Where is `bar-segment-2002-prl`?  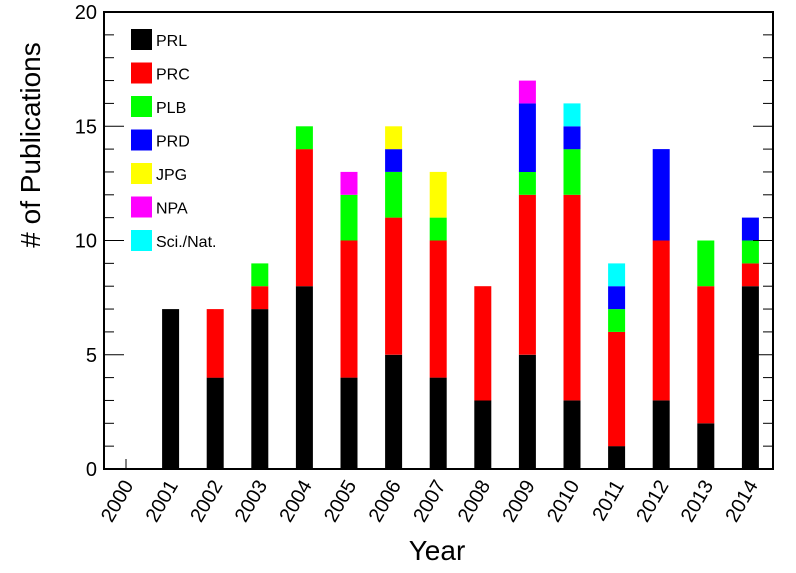
bar-segment-2002-prl is located at coordinates (215, 423).